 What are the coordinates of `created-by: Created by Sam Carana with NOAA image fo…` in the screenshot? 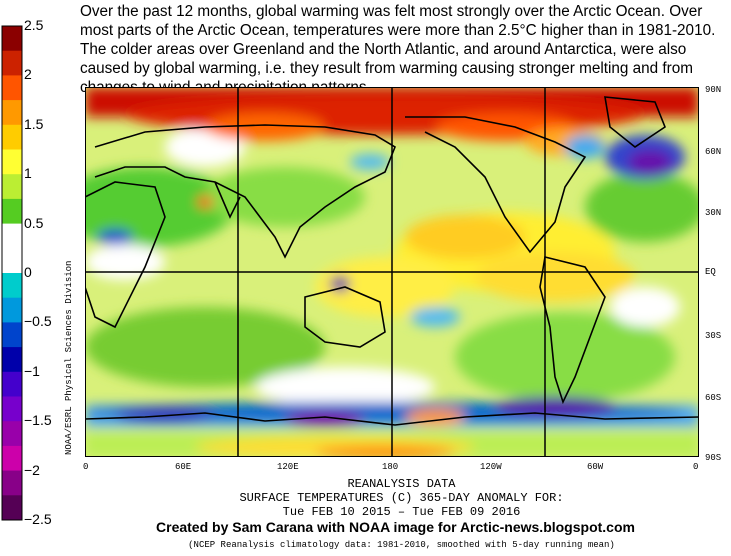 It's located at (395, 527).